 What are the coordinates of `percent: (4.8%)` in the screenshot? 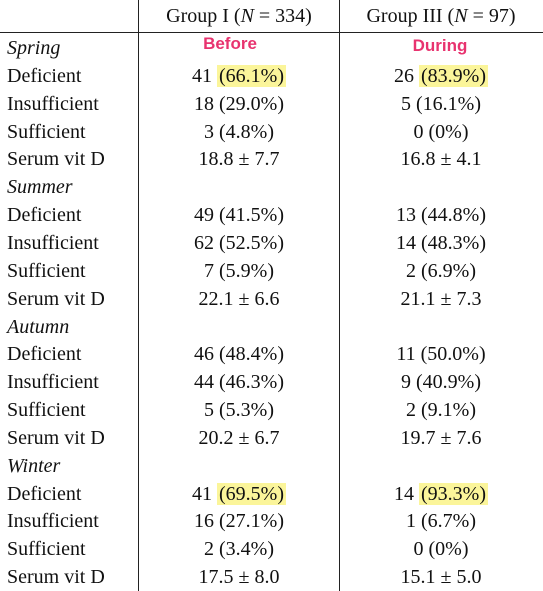 It's located at (246, 132).